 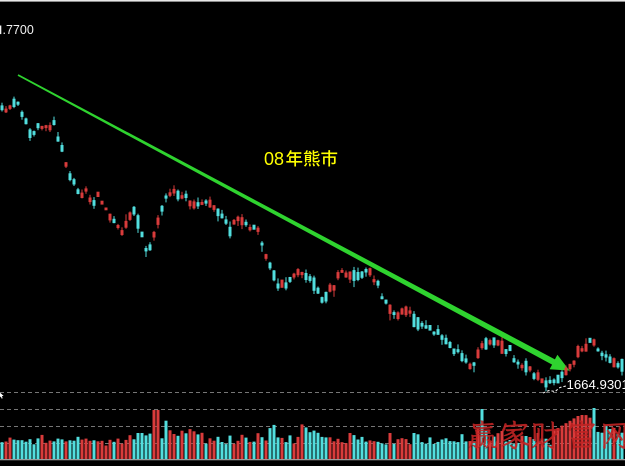 I want to click on svg-text: 08, so click(x=274, y=159).